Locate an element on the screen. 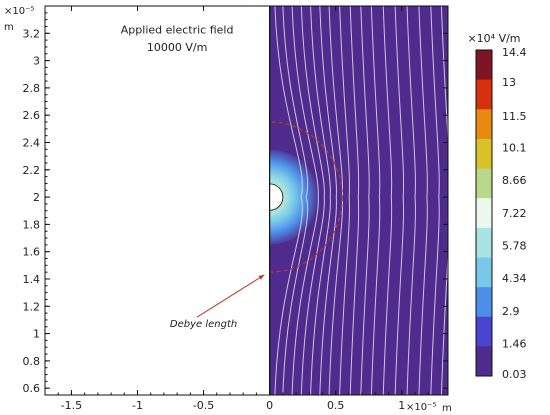  y-tick-label: 3.2 is located at coordinates (32, 33).